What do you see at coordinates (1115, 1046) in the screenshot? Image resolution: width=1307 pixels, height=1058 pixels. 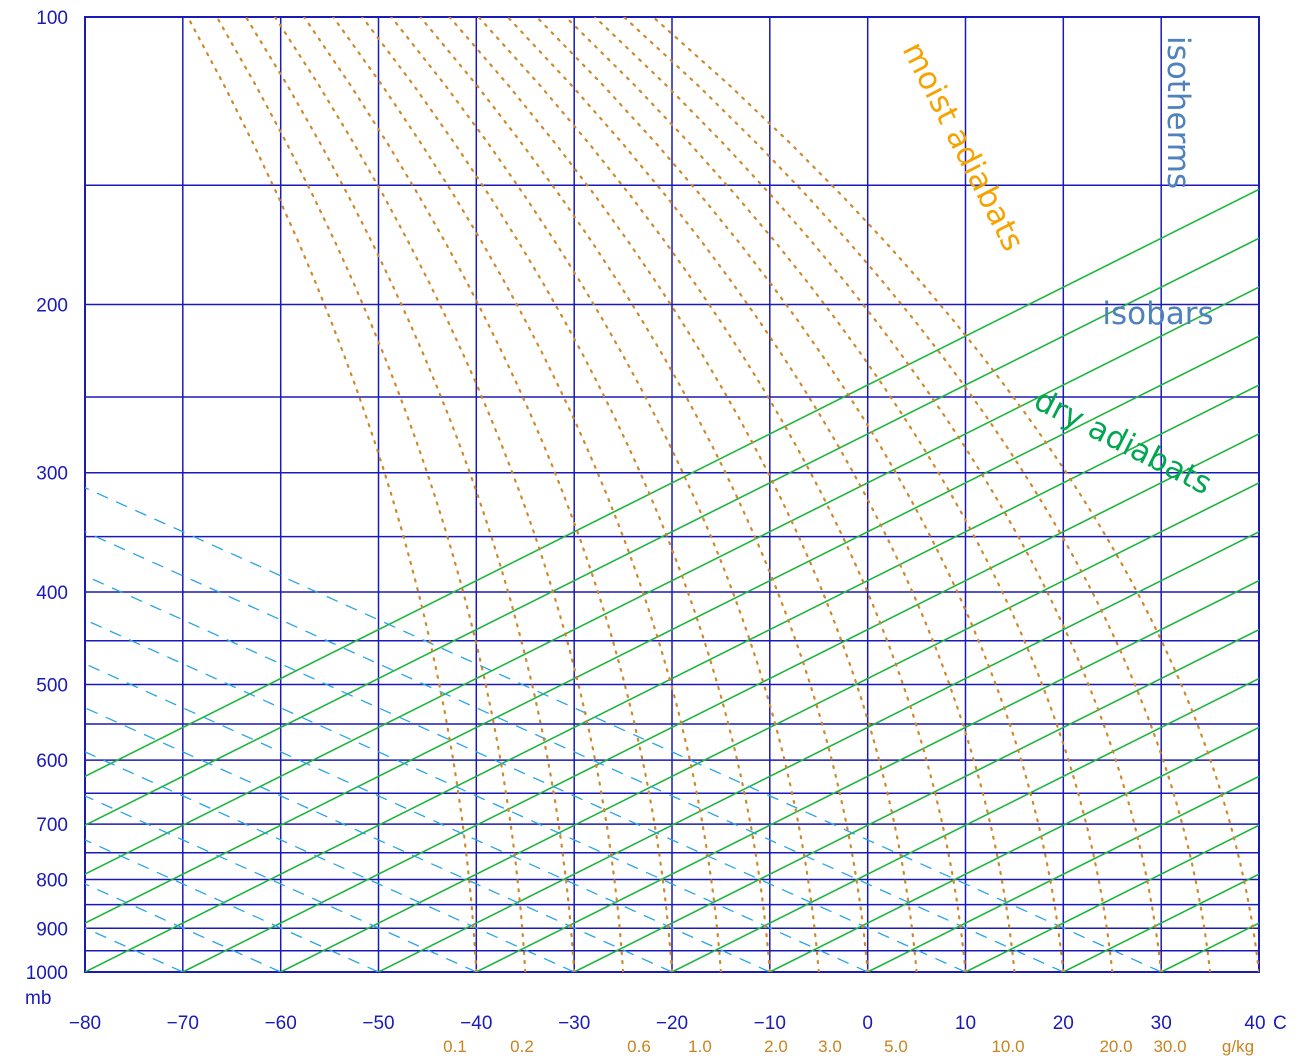 I see `mixing-ratio-label: 20.0` at bounding box center [1115, 1046].